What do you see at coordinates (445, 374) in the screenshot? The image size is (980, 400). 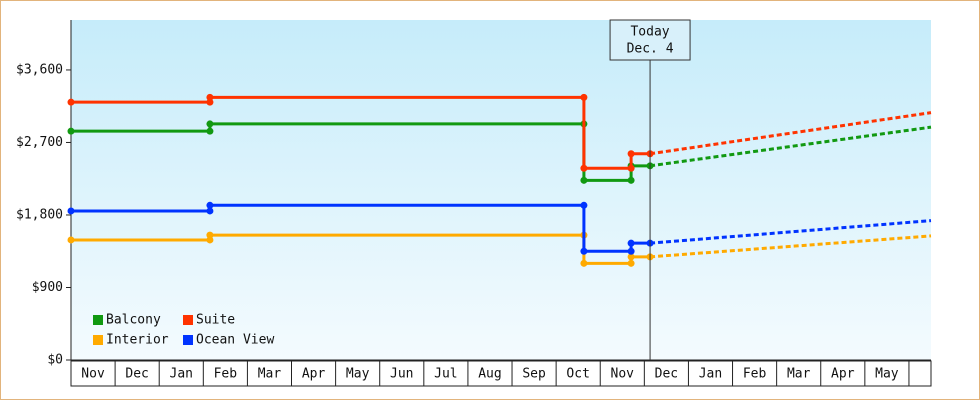 I see `x-tick-label: Jul` at bounding box center [445, 374].